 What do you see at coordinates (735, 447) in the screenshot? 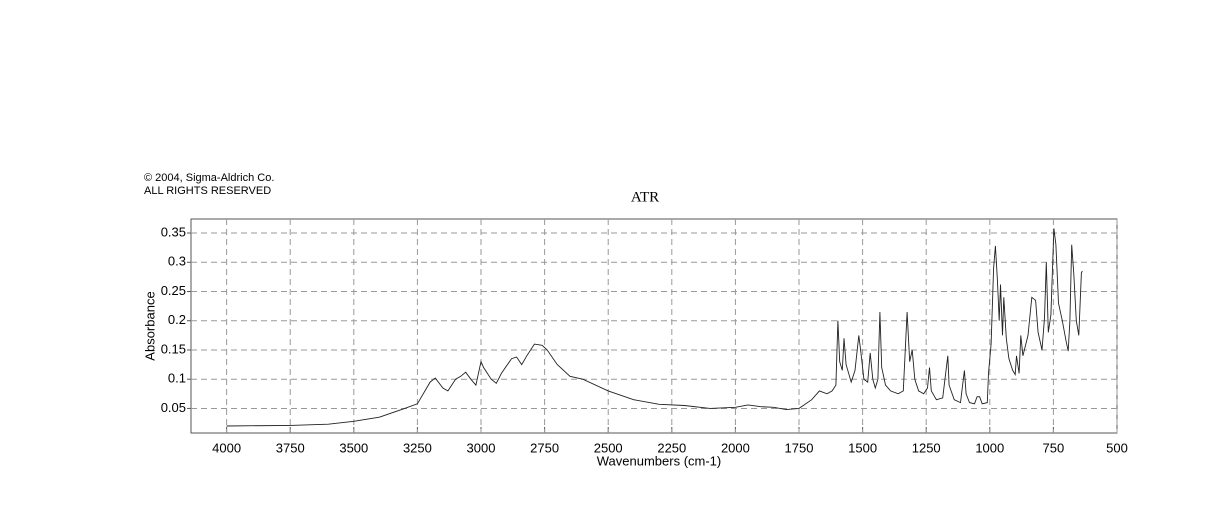
I see `x-tick-label: 2000` at bounding box center [735, 447].